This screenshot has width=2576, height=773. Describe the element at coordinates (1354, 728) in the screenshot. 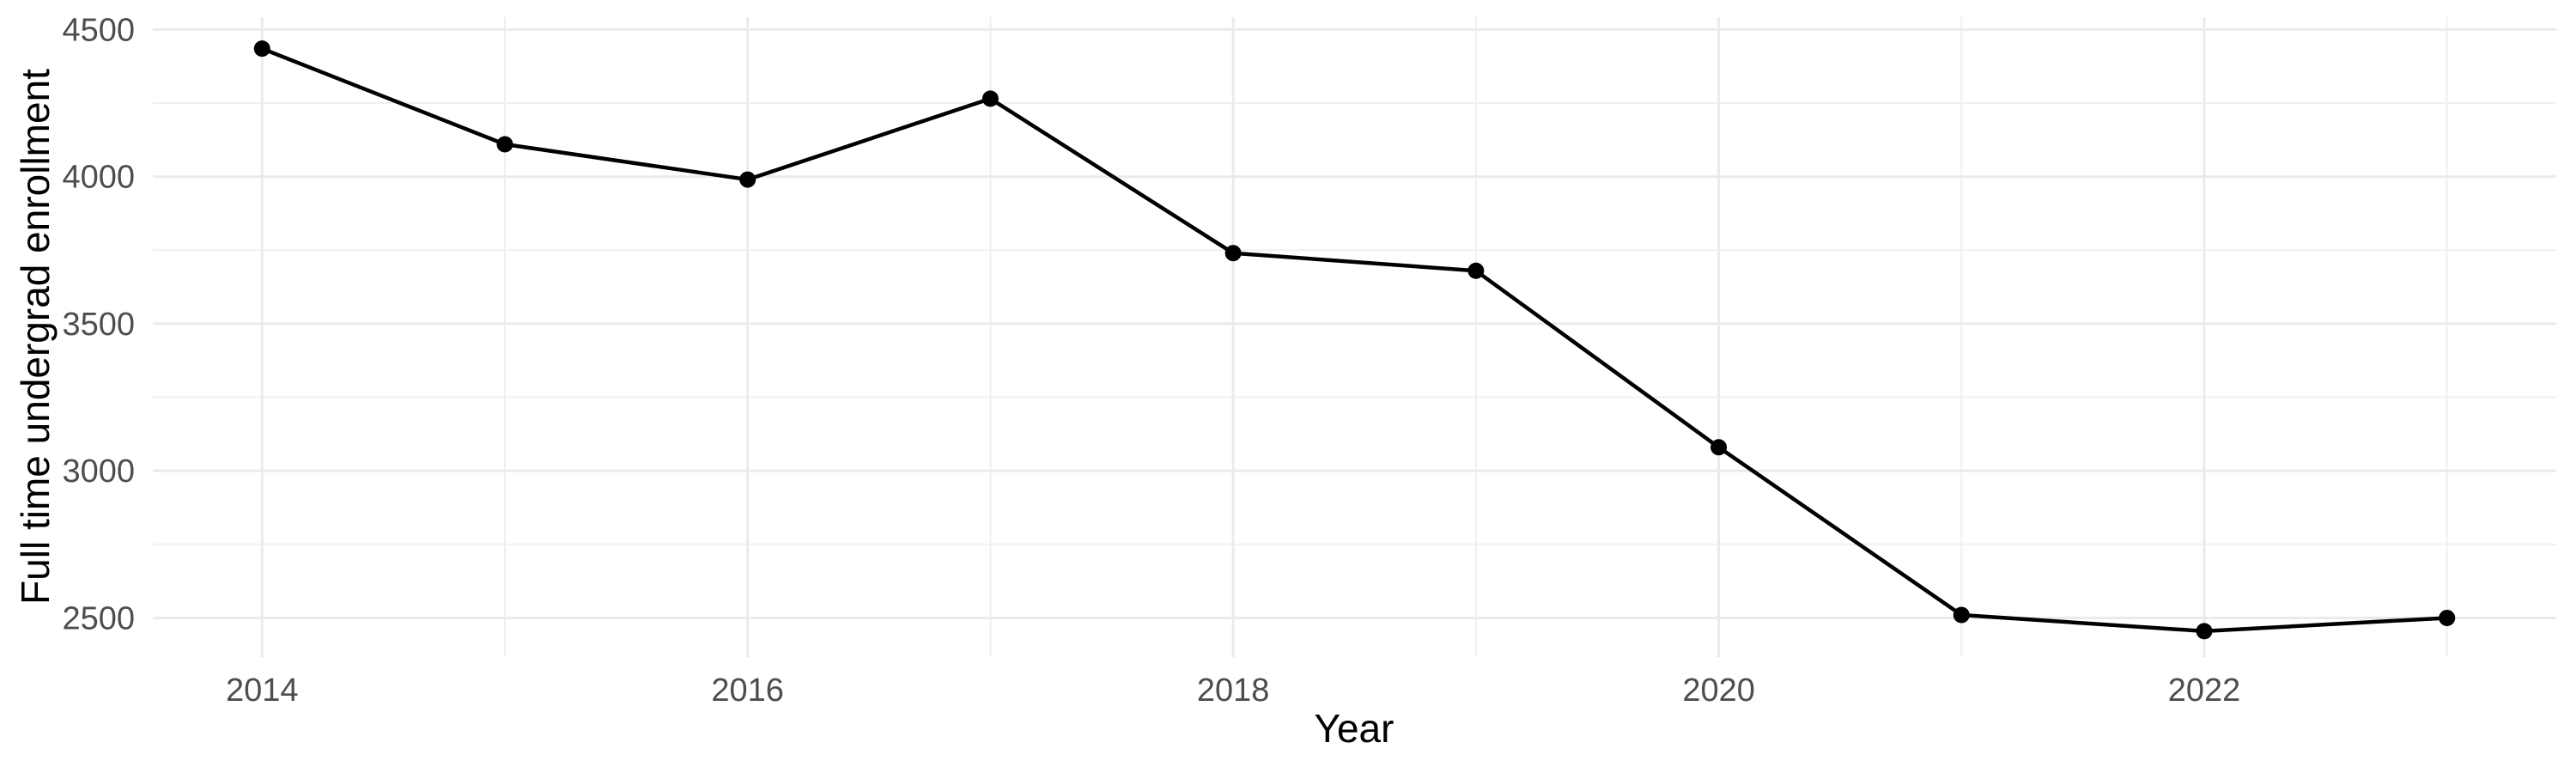

I see `x-axis-title: Year` at that location.